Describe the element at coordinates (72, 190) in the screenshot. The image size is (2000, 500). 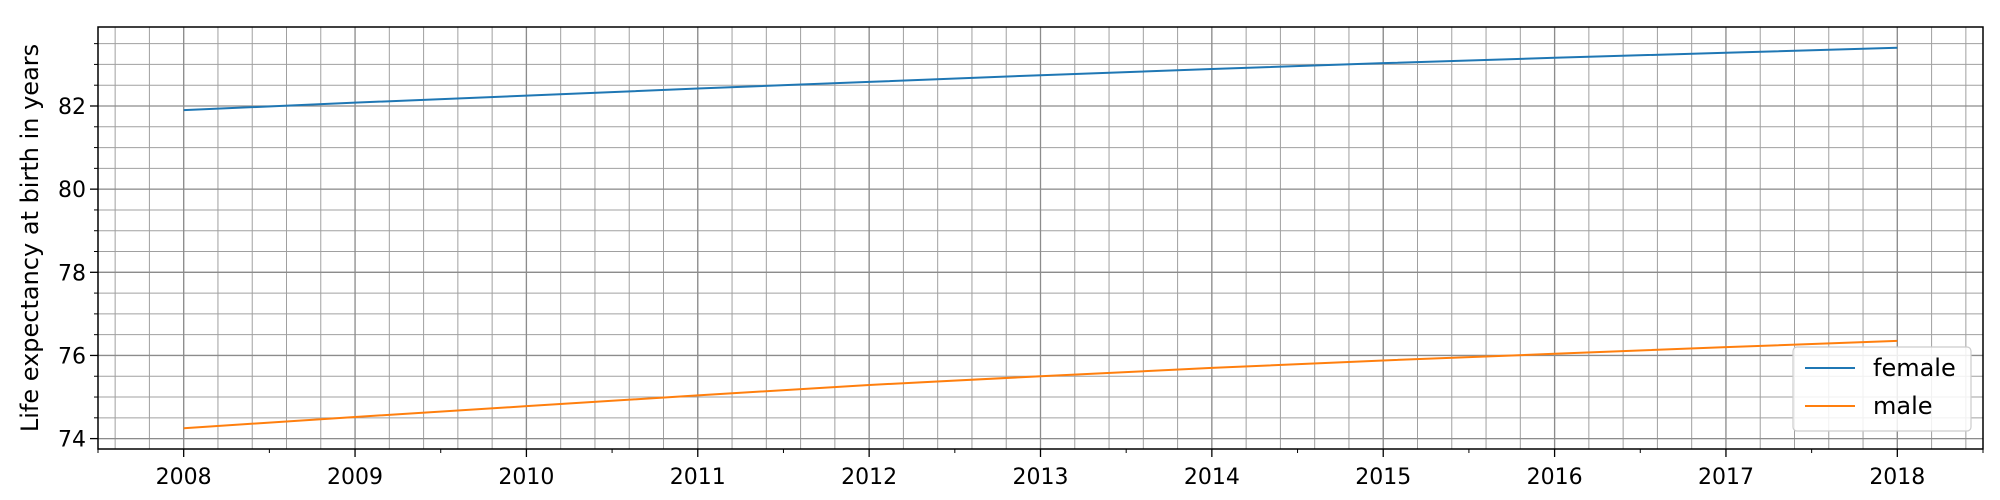
I see `y-tick-label: 80` at that location.